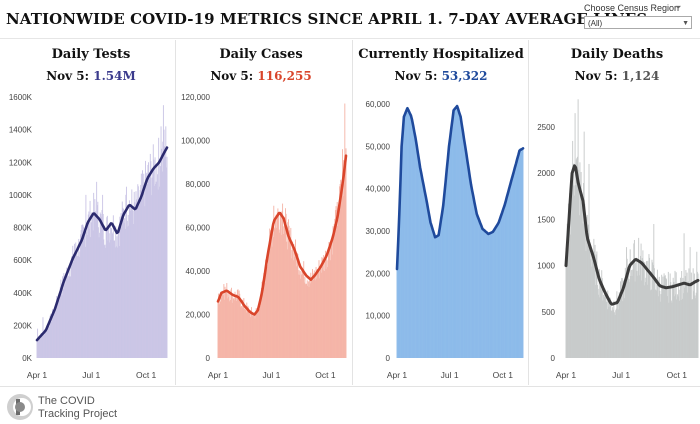  What do you see at coordinates (20, 407) in the screenshot?
I see `covid-tracking-logo-icon` at bounding box center [20, 407].